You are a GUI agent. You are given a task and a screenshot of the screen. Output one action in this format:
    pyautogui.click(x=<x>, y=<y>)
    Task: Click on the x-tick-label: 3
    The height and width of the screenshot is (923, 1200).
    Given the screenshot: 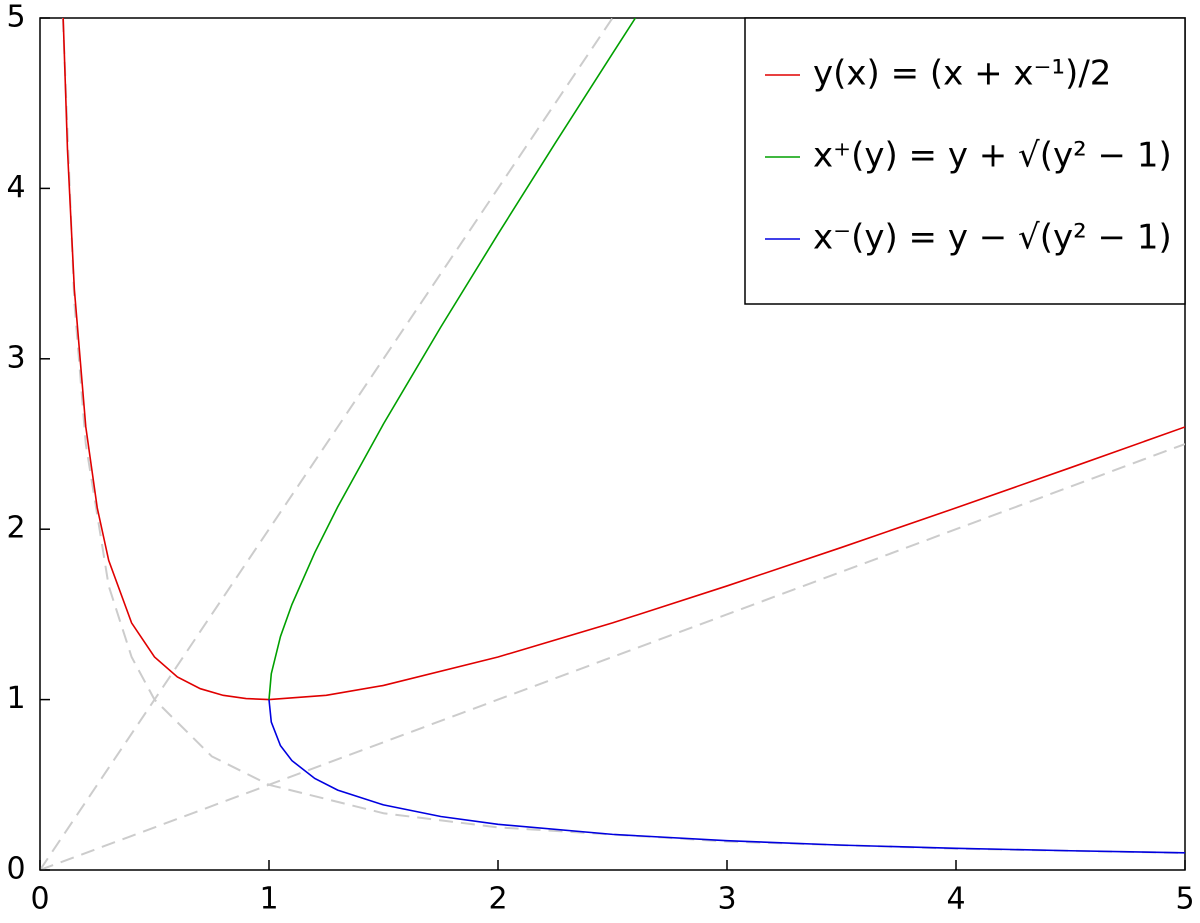 What is the action you would take?
    pyautogui.click(x=726, y=899)
    